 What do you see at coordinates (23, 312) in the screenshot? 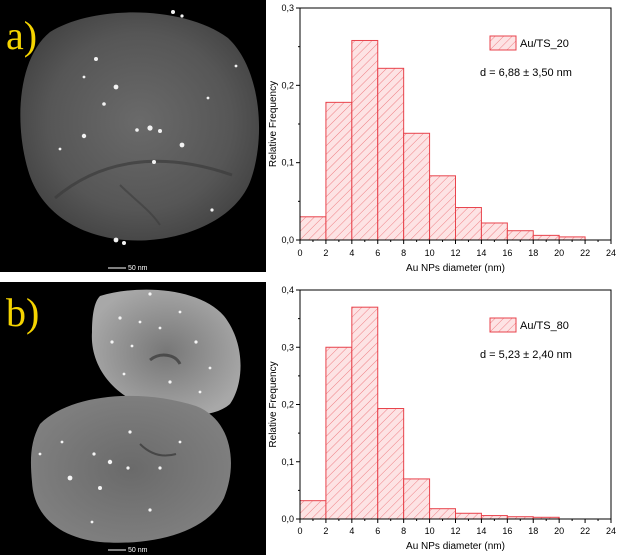
I see `panel-label-b: b)` at bounding box center [23, 312].